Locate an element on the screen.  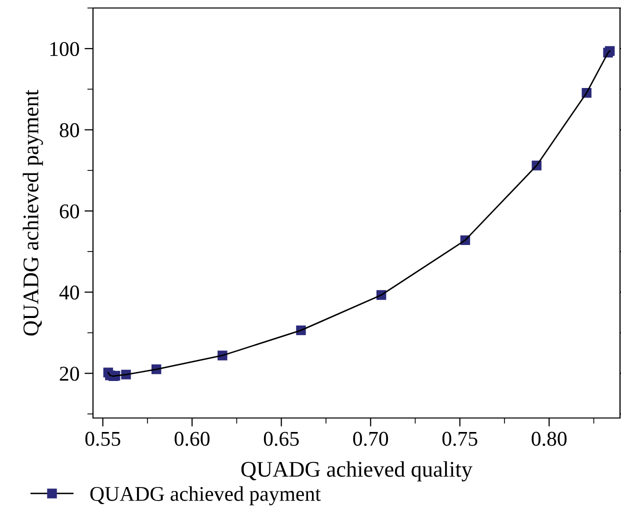
y-tick-label: 20 is located at coordinates (70, 373).